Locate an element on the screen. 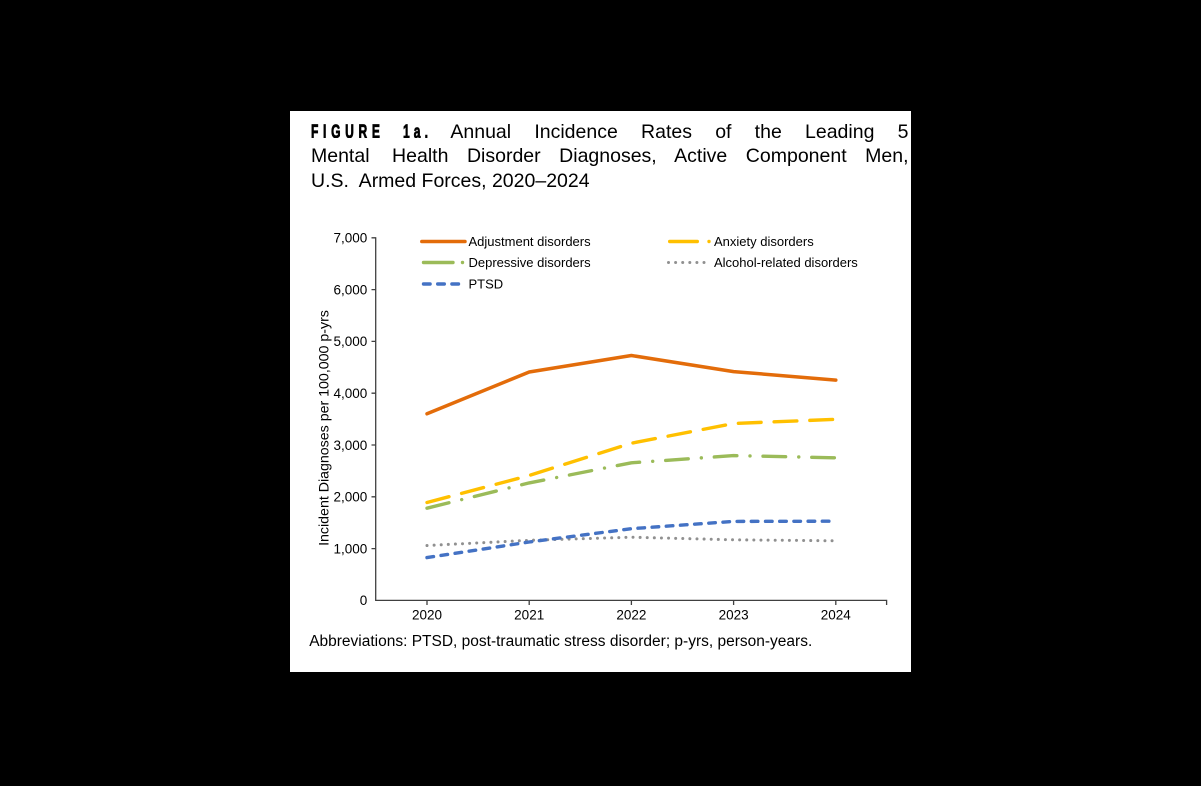 Image resolution: width=1201 pixels, height=786 pixels. svg-text: 5,000 is located at coordinates (351, 341).